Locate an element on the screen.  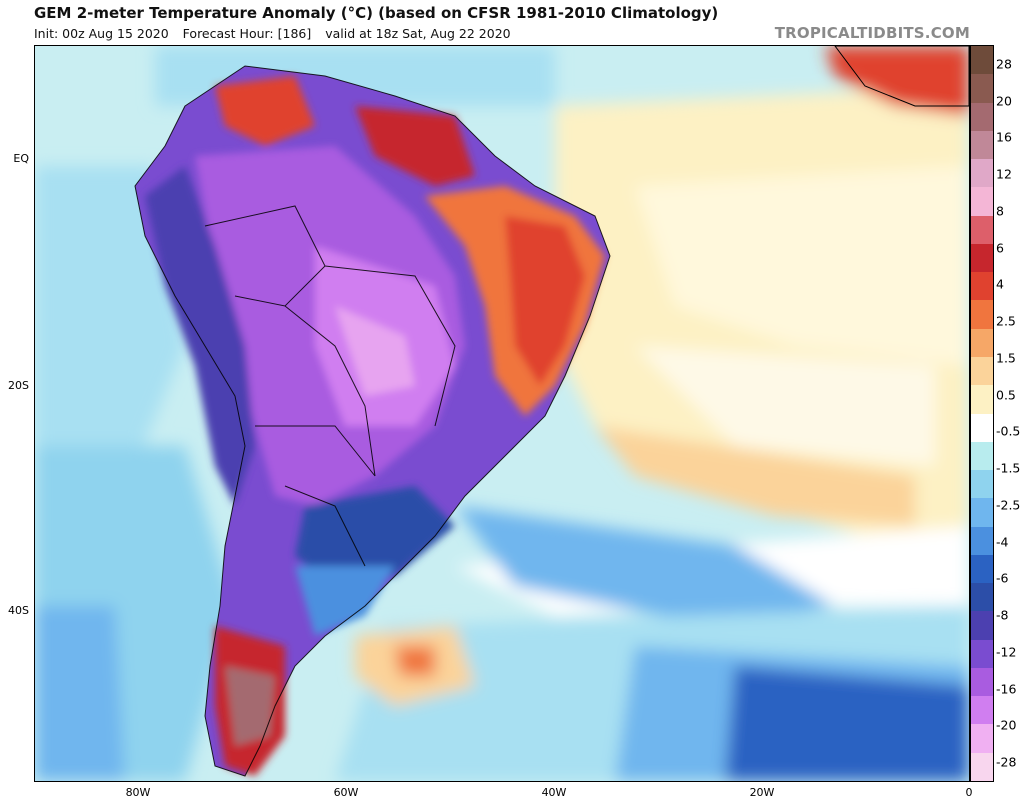
colorbar-label: 16 is located at coordinates (1004, 137).